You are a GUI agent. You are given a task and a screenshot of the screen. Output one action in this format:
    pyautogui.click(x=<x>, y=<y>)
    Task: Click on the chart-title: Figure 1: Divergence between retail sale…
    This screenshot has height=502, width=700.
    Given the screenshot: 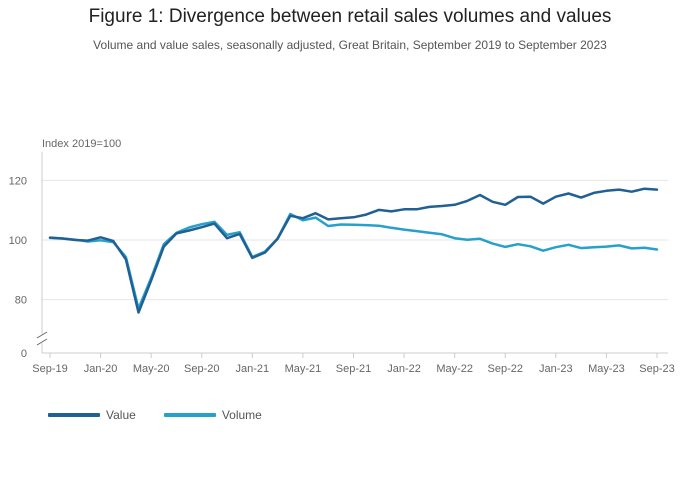 What is the action you would take?
    pyautogui.click(x=350, y=16)
    